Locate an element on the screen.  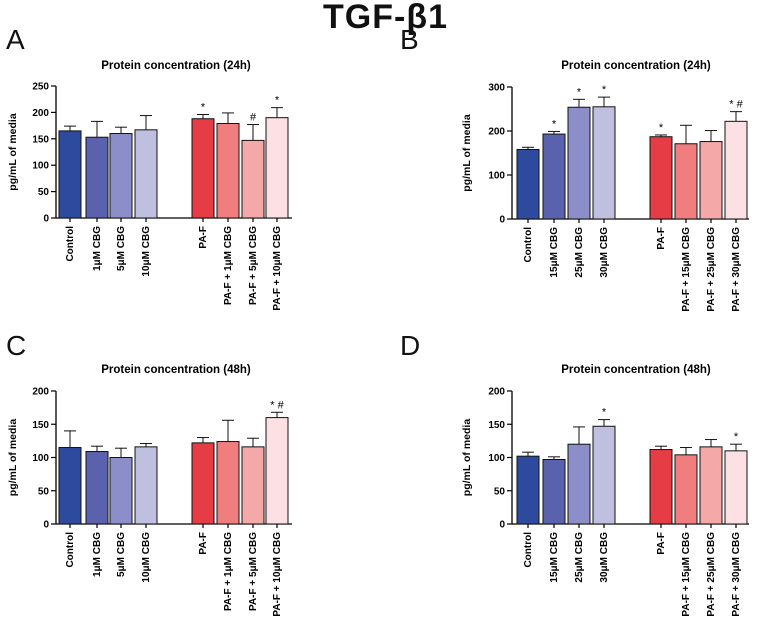
panel-letter-d: D is located at coordinates (410, 345).